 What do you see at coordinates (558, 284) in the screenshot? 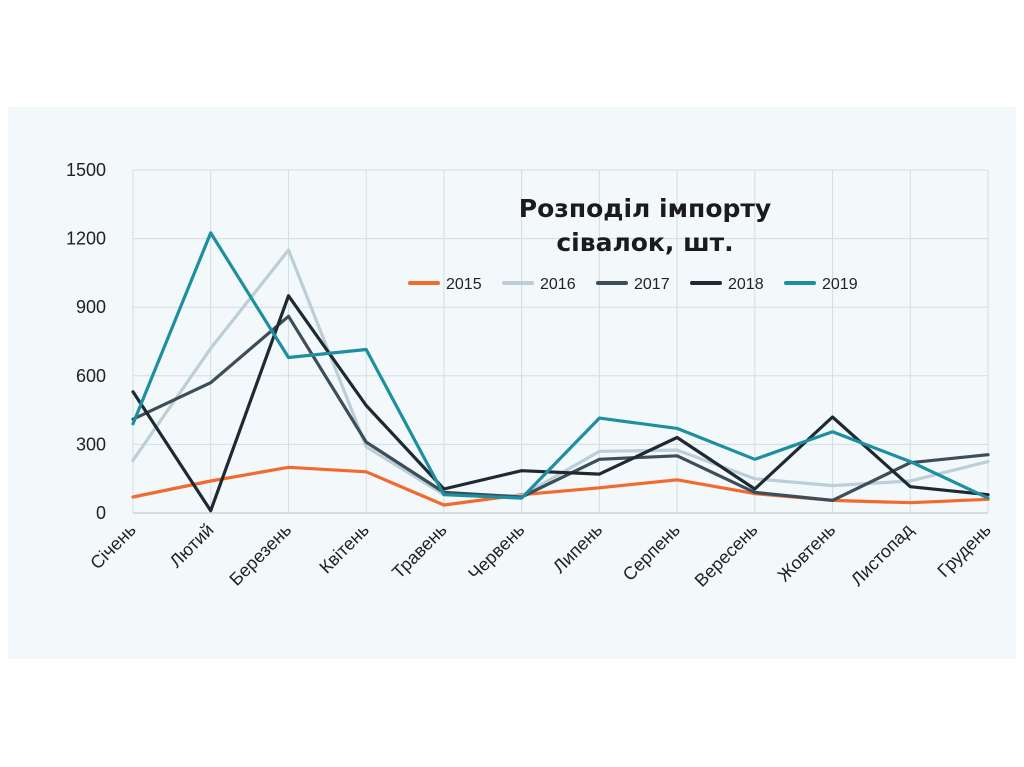
I see `legend-label-2016: 2016` at bounding box center [558, 284].